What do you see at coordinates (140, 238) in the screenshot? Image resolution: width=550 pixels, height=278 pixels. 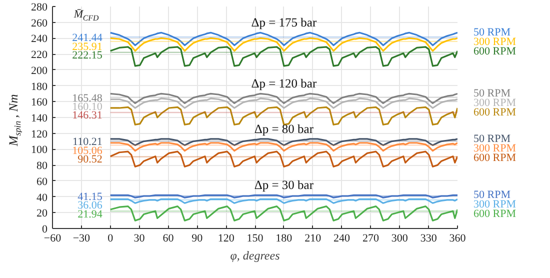 I see `x-tick-label: 30` at bounding box center [140, 238].